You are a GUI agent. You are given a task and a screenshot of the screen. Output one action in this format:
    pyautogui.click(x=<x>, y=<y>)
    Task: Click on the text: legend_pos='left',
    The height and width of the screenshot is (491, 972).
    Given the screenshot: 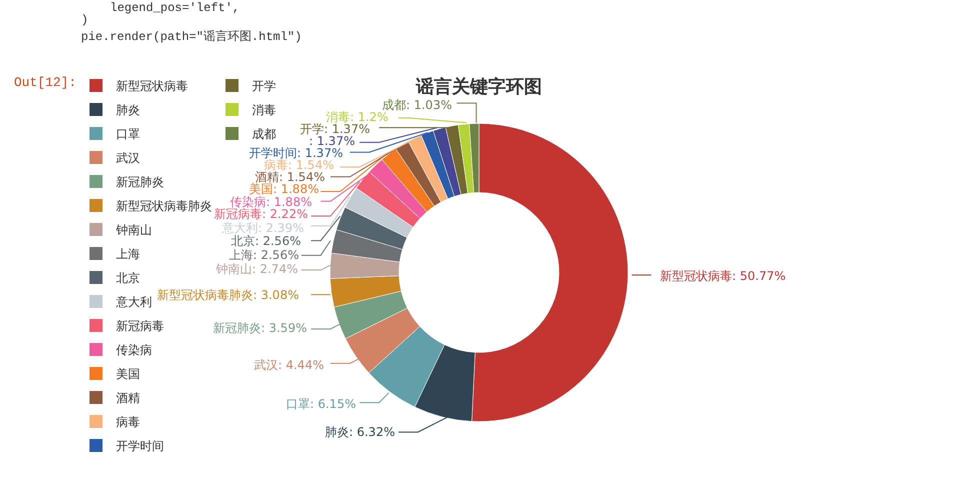 What is the action you would take?
    pyautogui.click(x=175, y=8)
    